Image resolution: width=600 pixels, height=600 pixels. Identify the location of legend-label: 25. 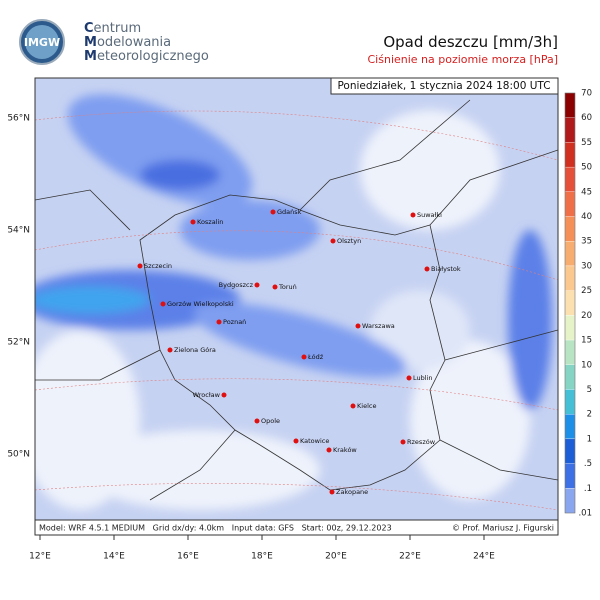
(586, 291).